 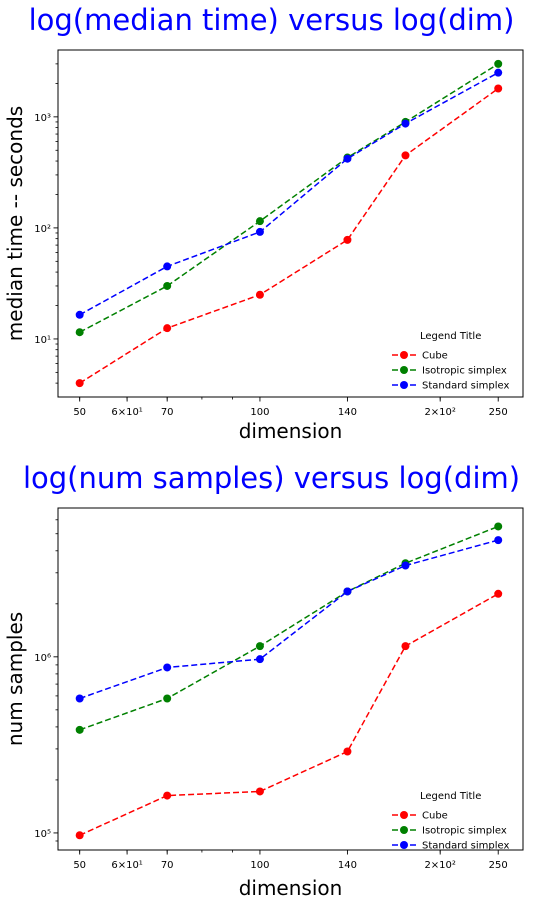 I want to click on series-line, so click(x=289, y=619).